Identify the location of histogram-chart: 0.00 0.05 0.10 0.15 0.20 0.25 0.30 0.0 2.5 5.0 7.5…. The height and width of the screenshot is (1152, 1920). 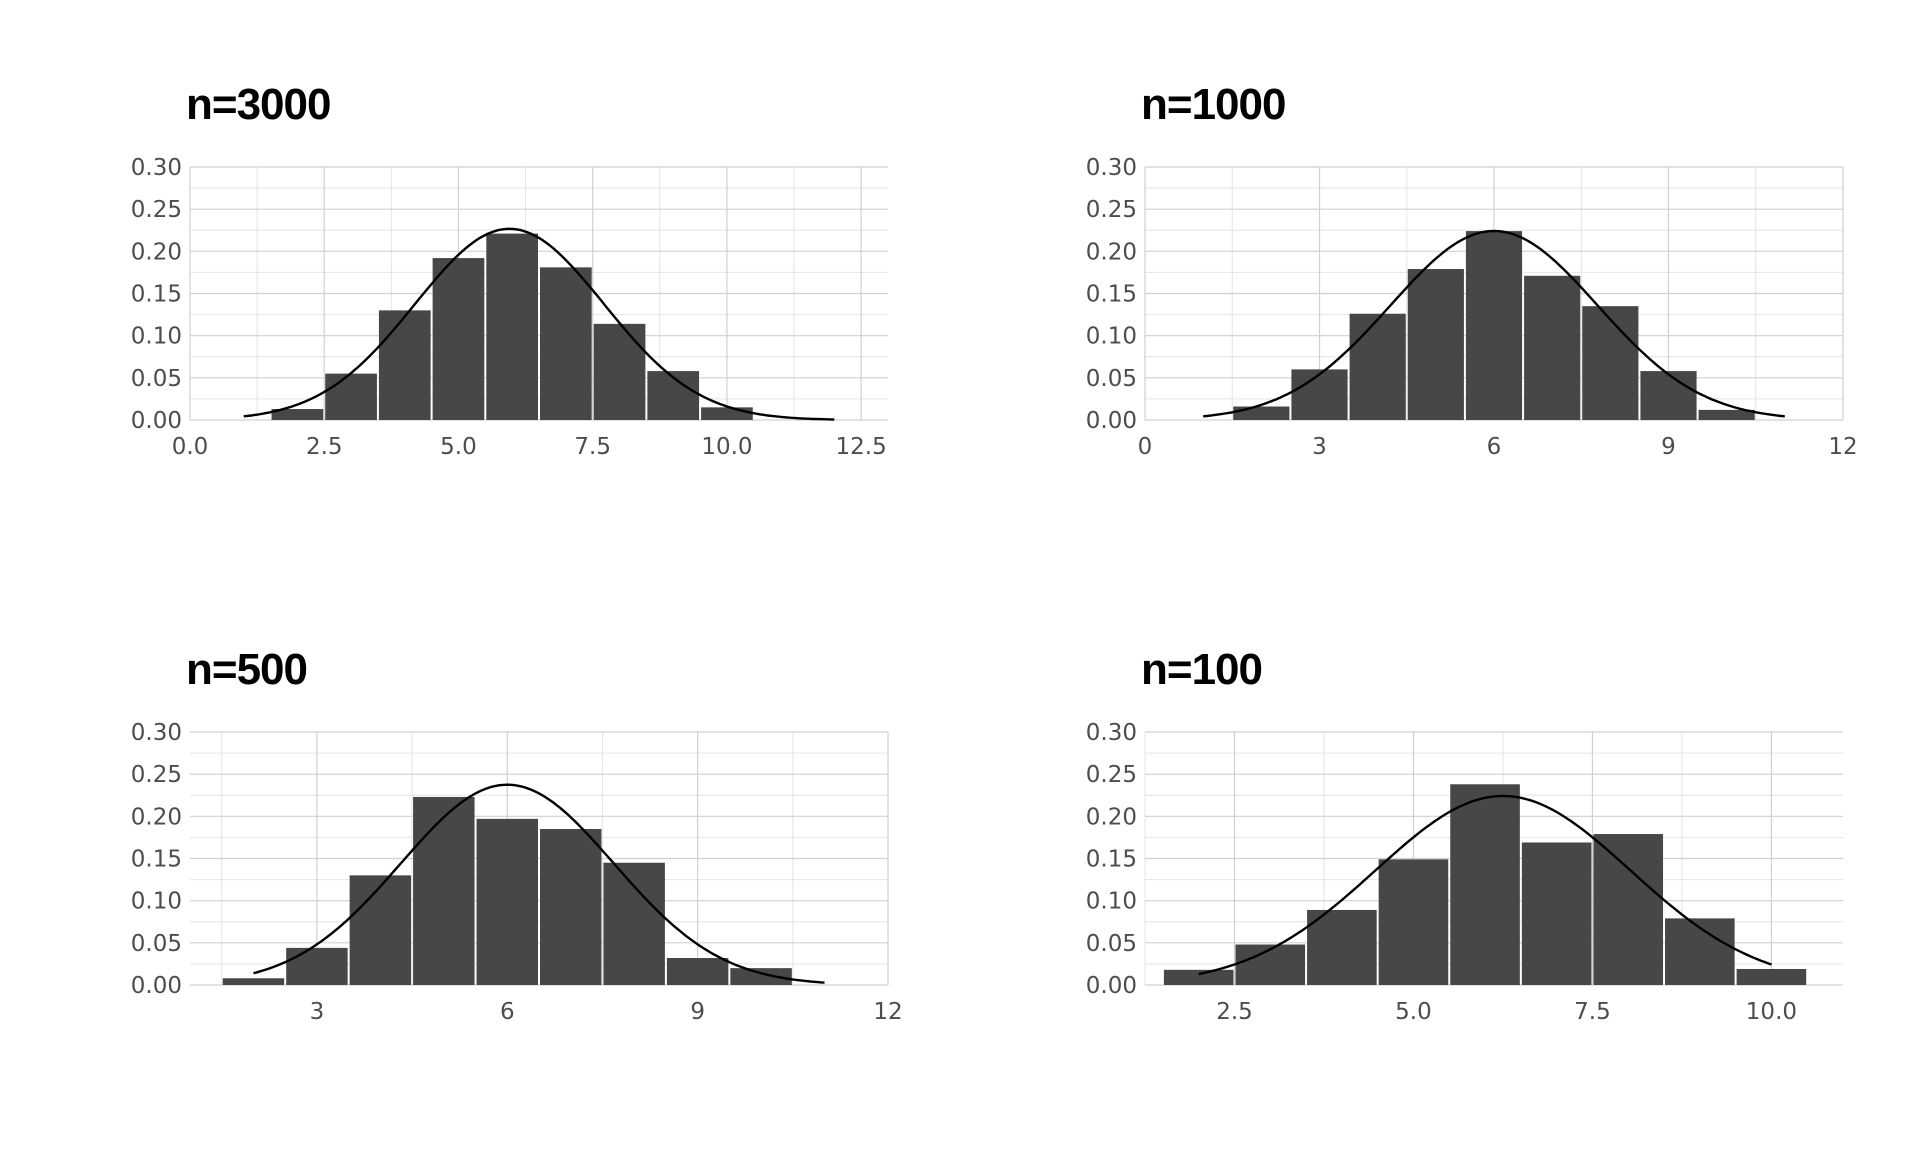
(509, 307).